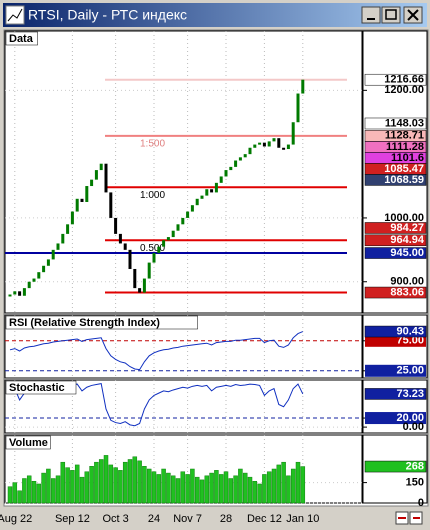 The width and height of the screenshot is (430, 530). I want to click on maximize-glyph, so click(391, 14).